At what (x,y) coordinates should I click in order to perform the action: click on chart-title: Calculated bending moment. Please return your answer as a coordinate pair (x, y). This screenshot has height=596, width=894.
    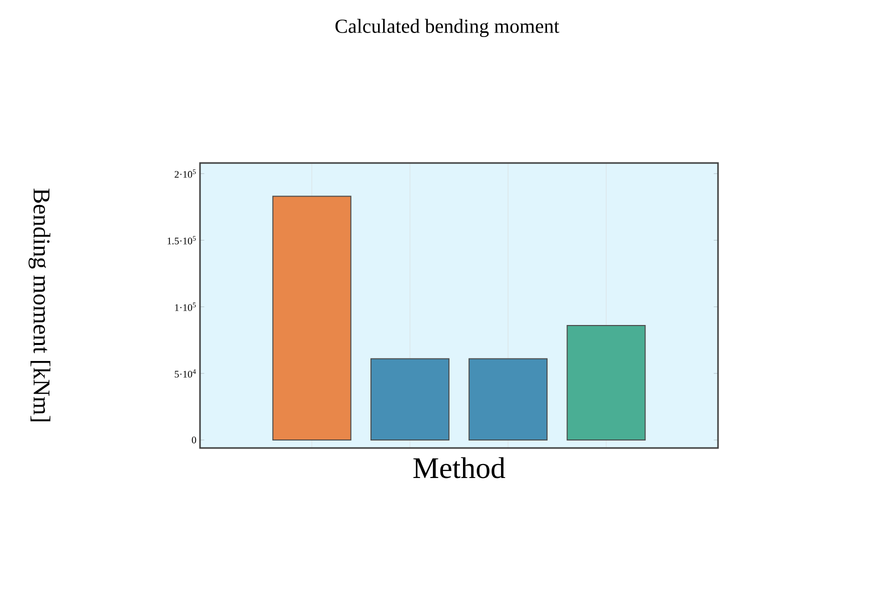
    Looking at the image, I should click on (447, 28).